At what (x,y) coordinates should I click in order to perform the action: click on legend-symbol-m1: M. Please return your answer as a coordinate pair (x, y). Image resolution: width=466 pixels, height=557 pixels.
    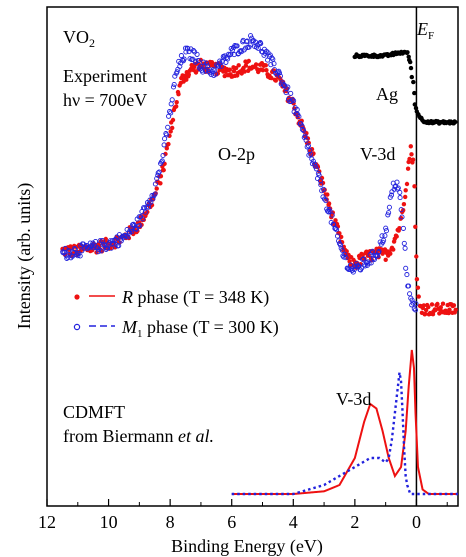
    Looking at the image, I should click on (129, 327).